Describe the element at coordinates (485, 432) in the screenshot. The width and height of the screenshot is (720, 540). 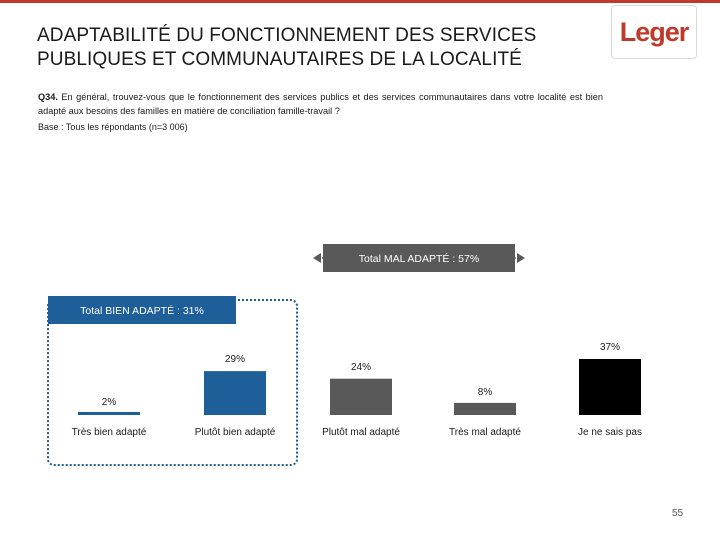
I see `category-label-4: Très mal adapté` at that location.